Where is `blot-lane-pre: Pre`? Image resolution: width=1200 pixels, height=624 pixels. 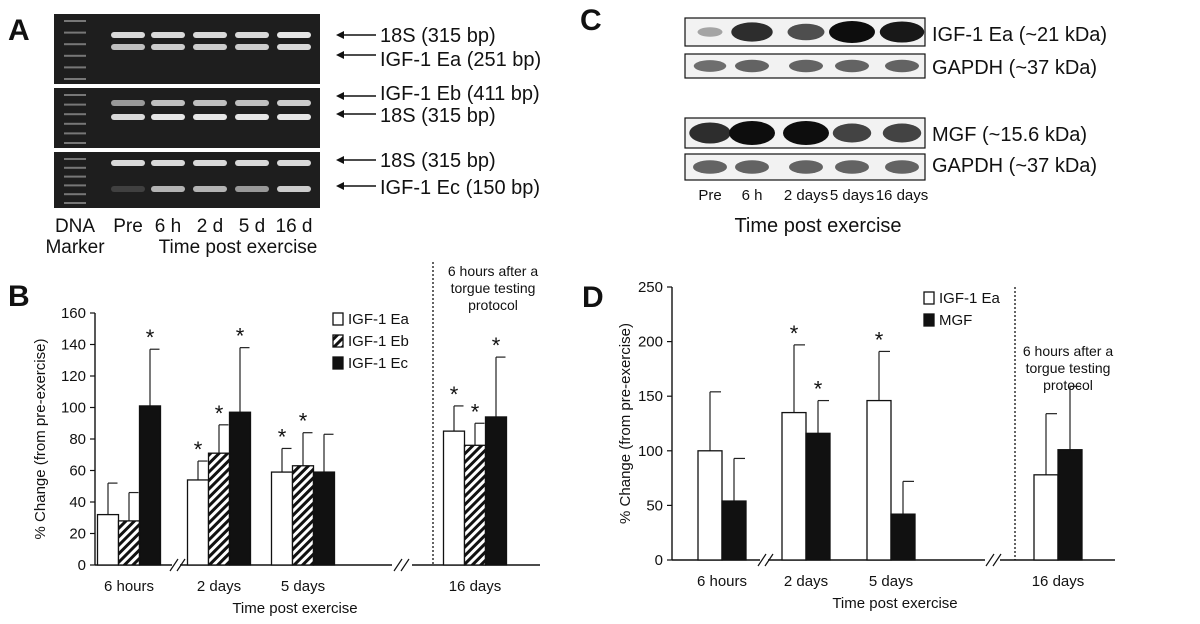 blot-lane-pre: Pre is located at coordinates (709, 195).